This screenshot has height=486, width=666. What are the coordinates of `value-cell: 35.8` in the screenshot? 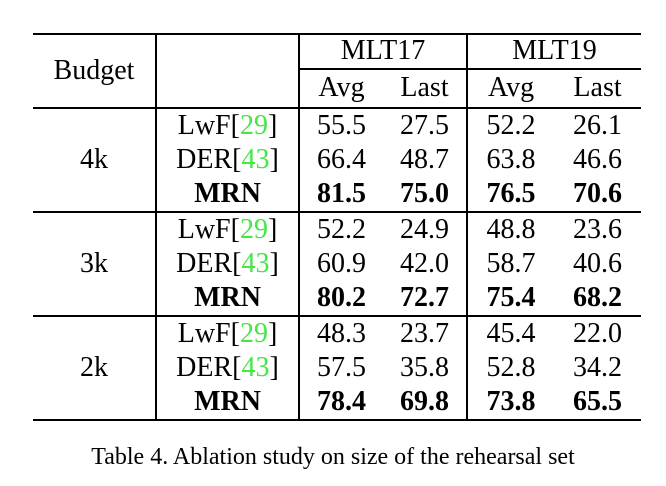 It's located at (426, 368).